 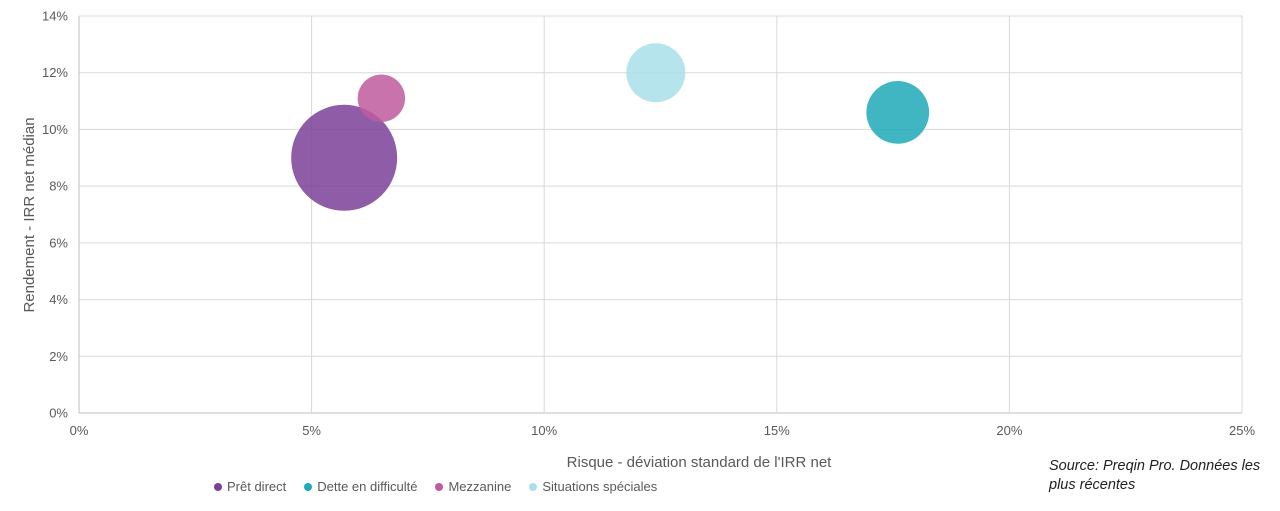 I want to click on x-tick-label: 0%, so click(x=79, y=430).